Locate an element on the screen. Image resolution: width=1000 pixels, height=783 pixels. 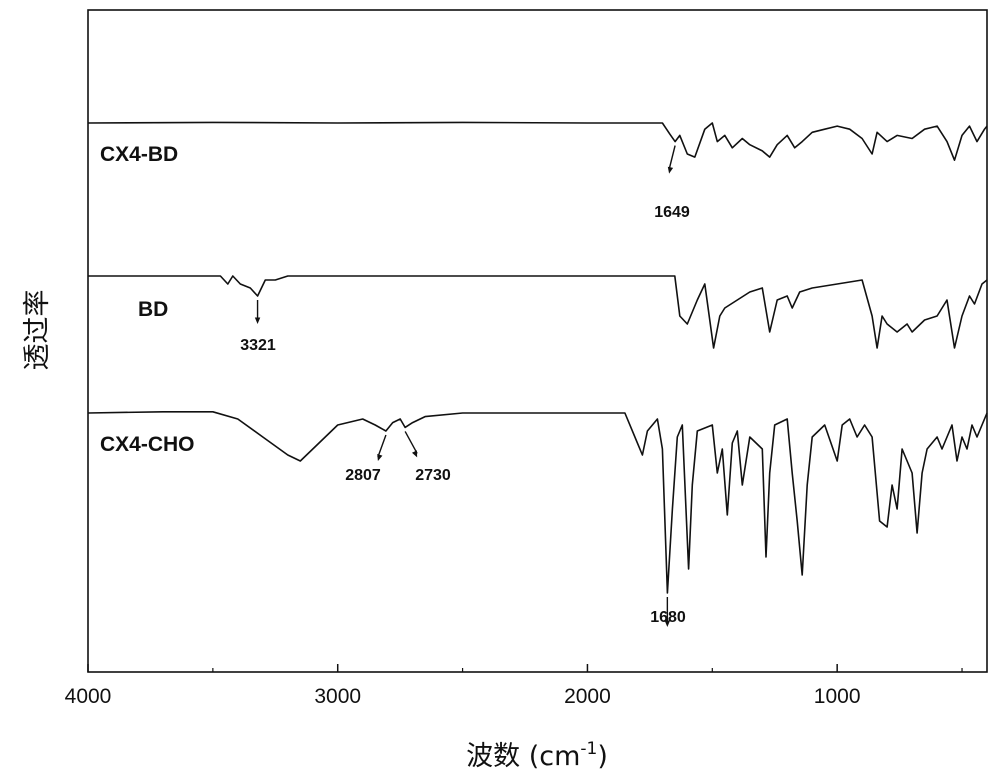
x-axis-ticks: 4000 3000 2000 1000 is located at coordinates (514, 686).